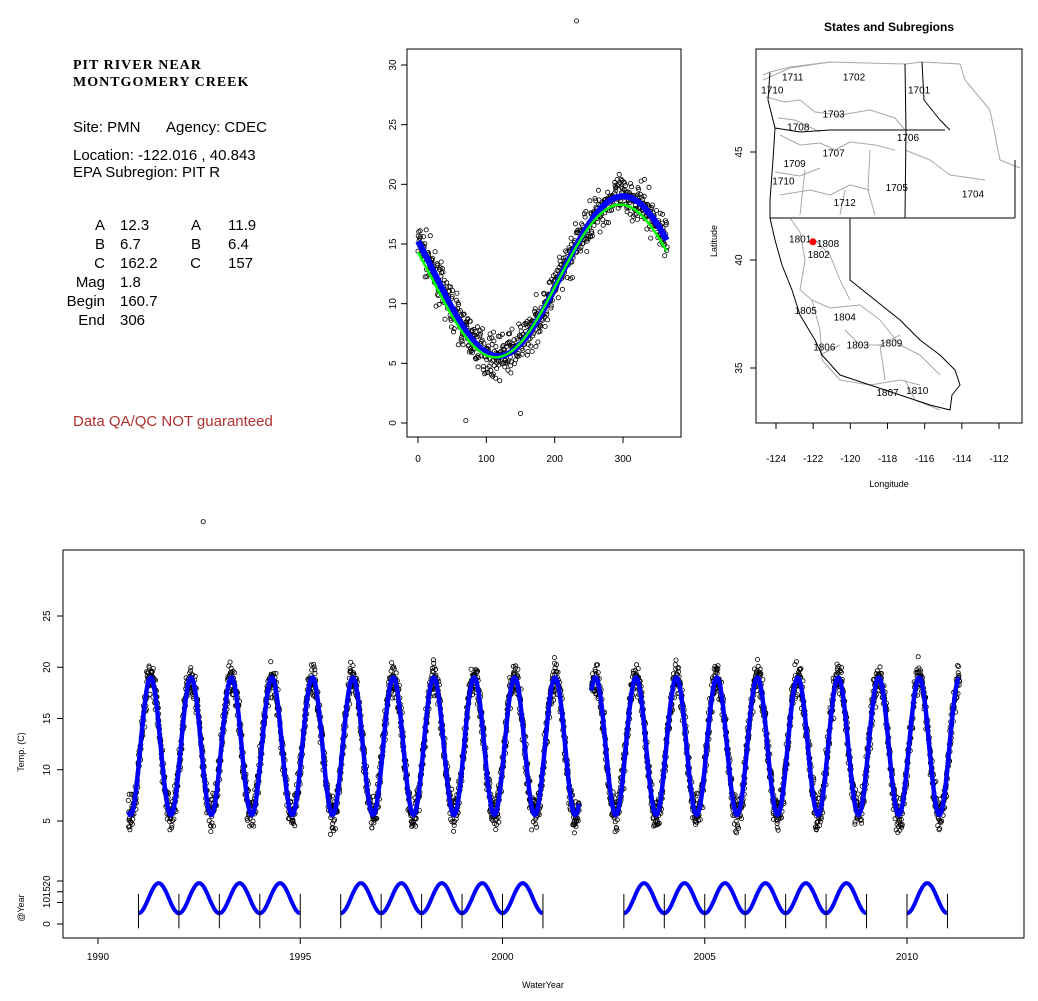  What do you see at coordinates (98, 957) in the screenshot?
I see `timeseries-x-tick-label: 1990` at bounding box center [98, 957].